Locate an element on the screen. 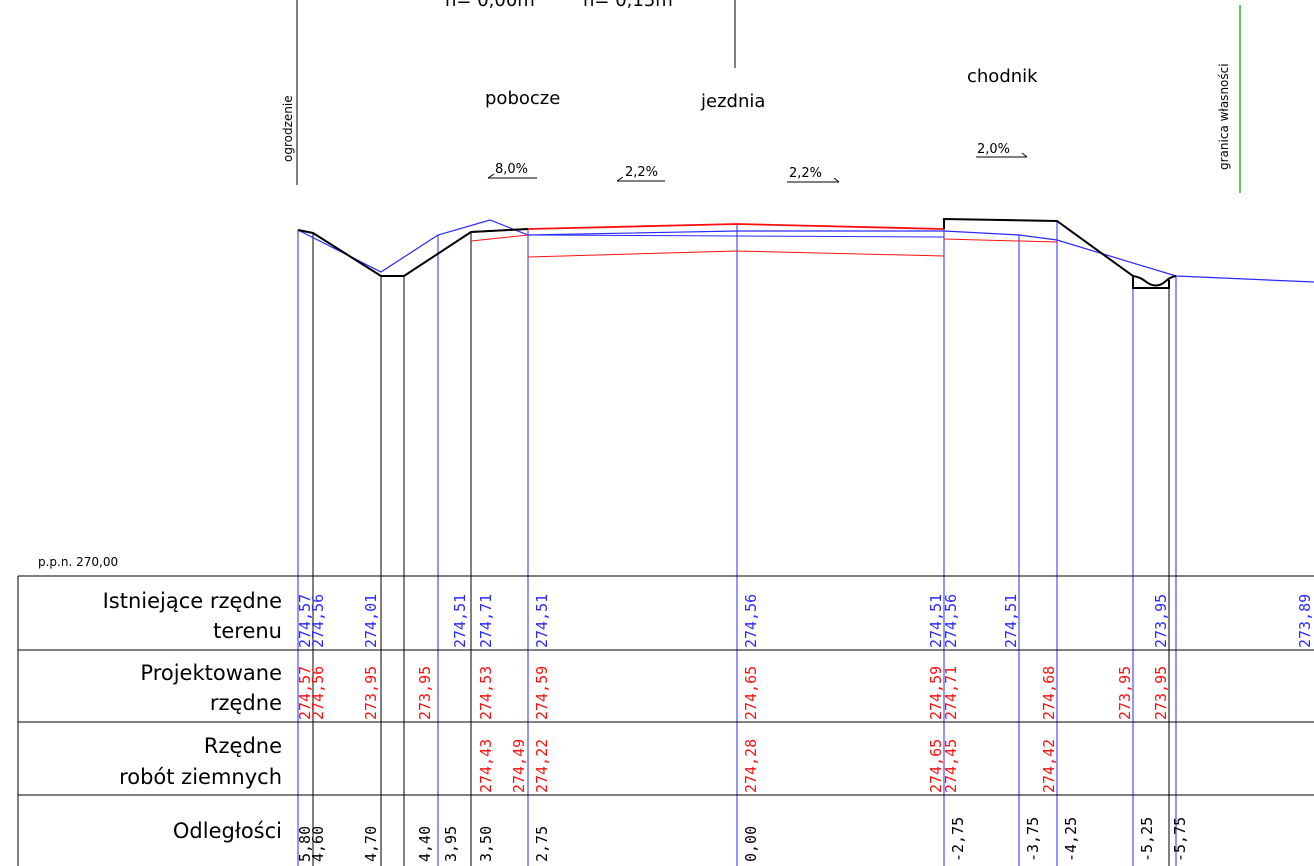 The width and height of the screenshot is (1314, 866). fence-label: ogrodzenie is located at coordinates (288, 128).